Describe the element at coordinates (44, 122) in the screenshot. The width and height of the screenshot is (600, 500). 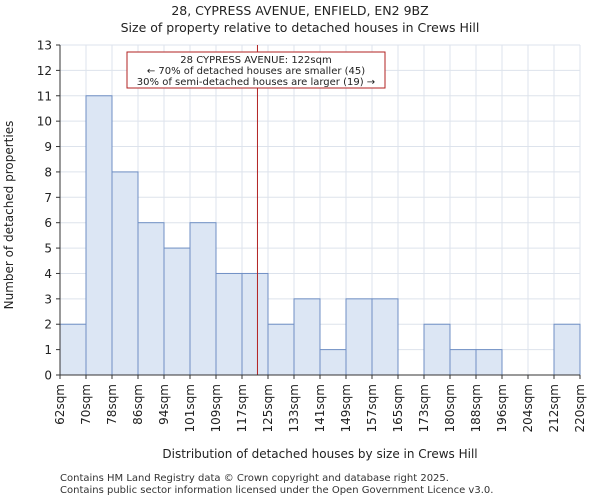
I see `y-tick-label: 10` at that location.